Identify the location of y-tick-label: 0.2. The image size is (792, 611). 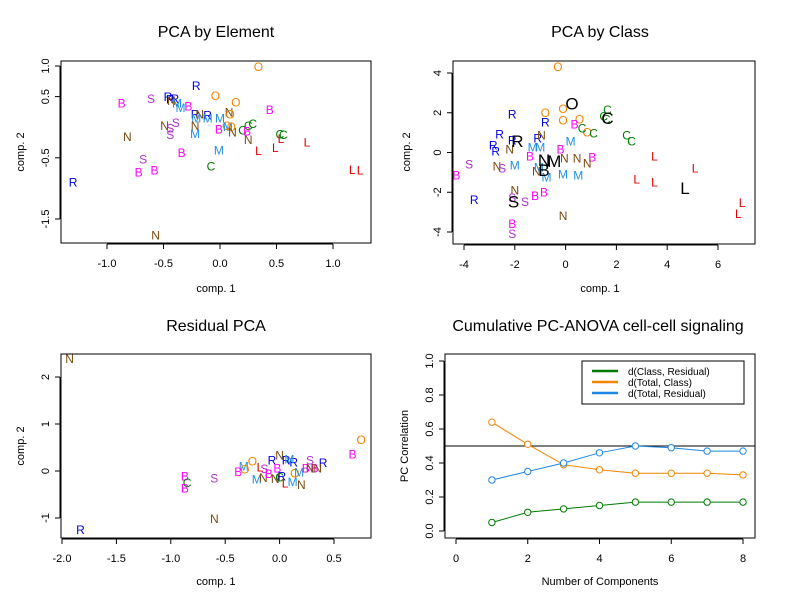
(430, 496).